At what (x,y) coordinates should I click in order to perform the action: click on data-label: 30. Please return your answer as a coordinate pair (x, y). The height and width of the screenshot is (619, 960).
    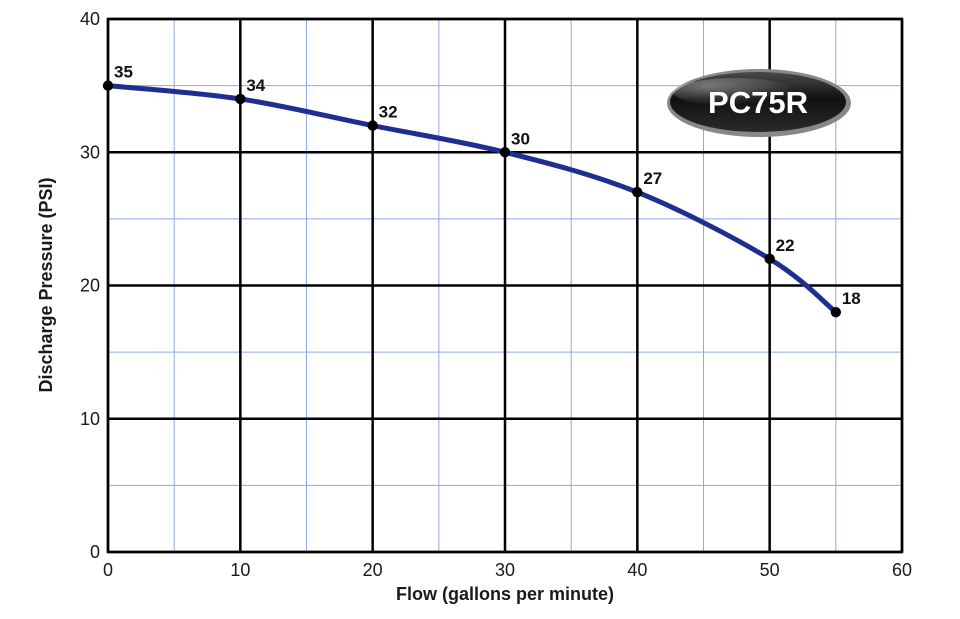
    Looking at the image, I should click on (520, 138).